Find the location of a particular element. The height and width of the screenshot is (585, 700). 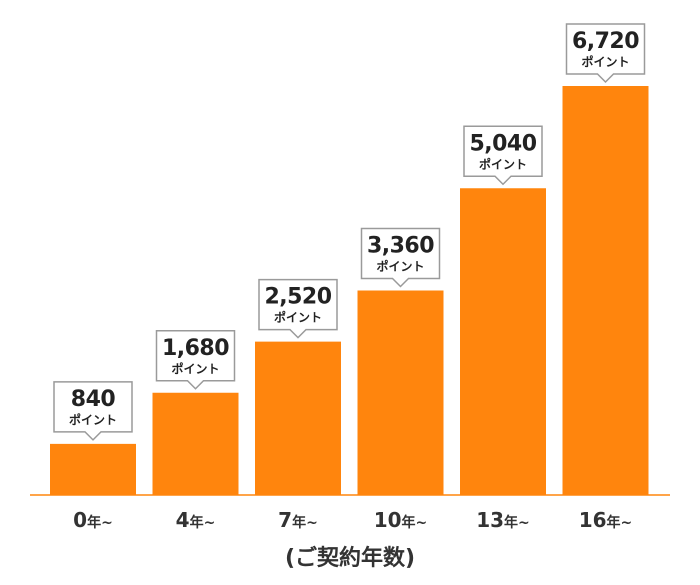

data-label-value: 3,360 is located at coordinates (400, 246).